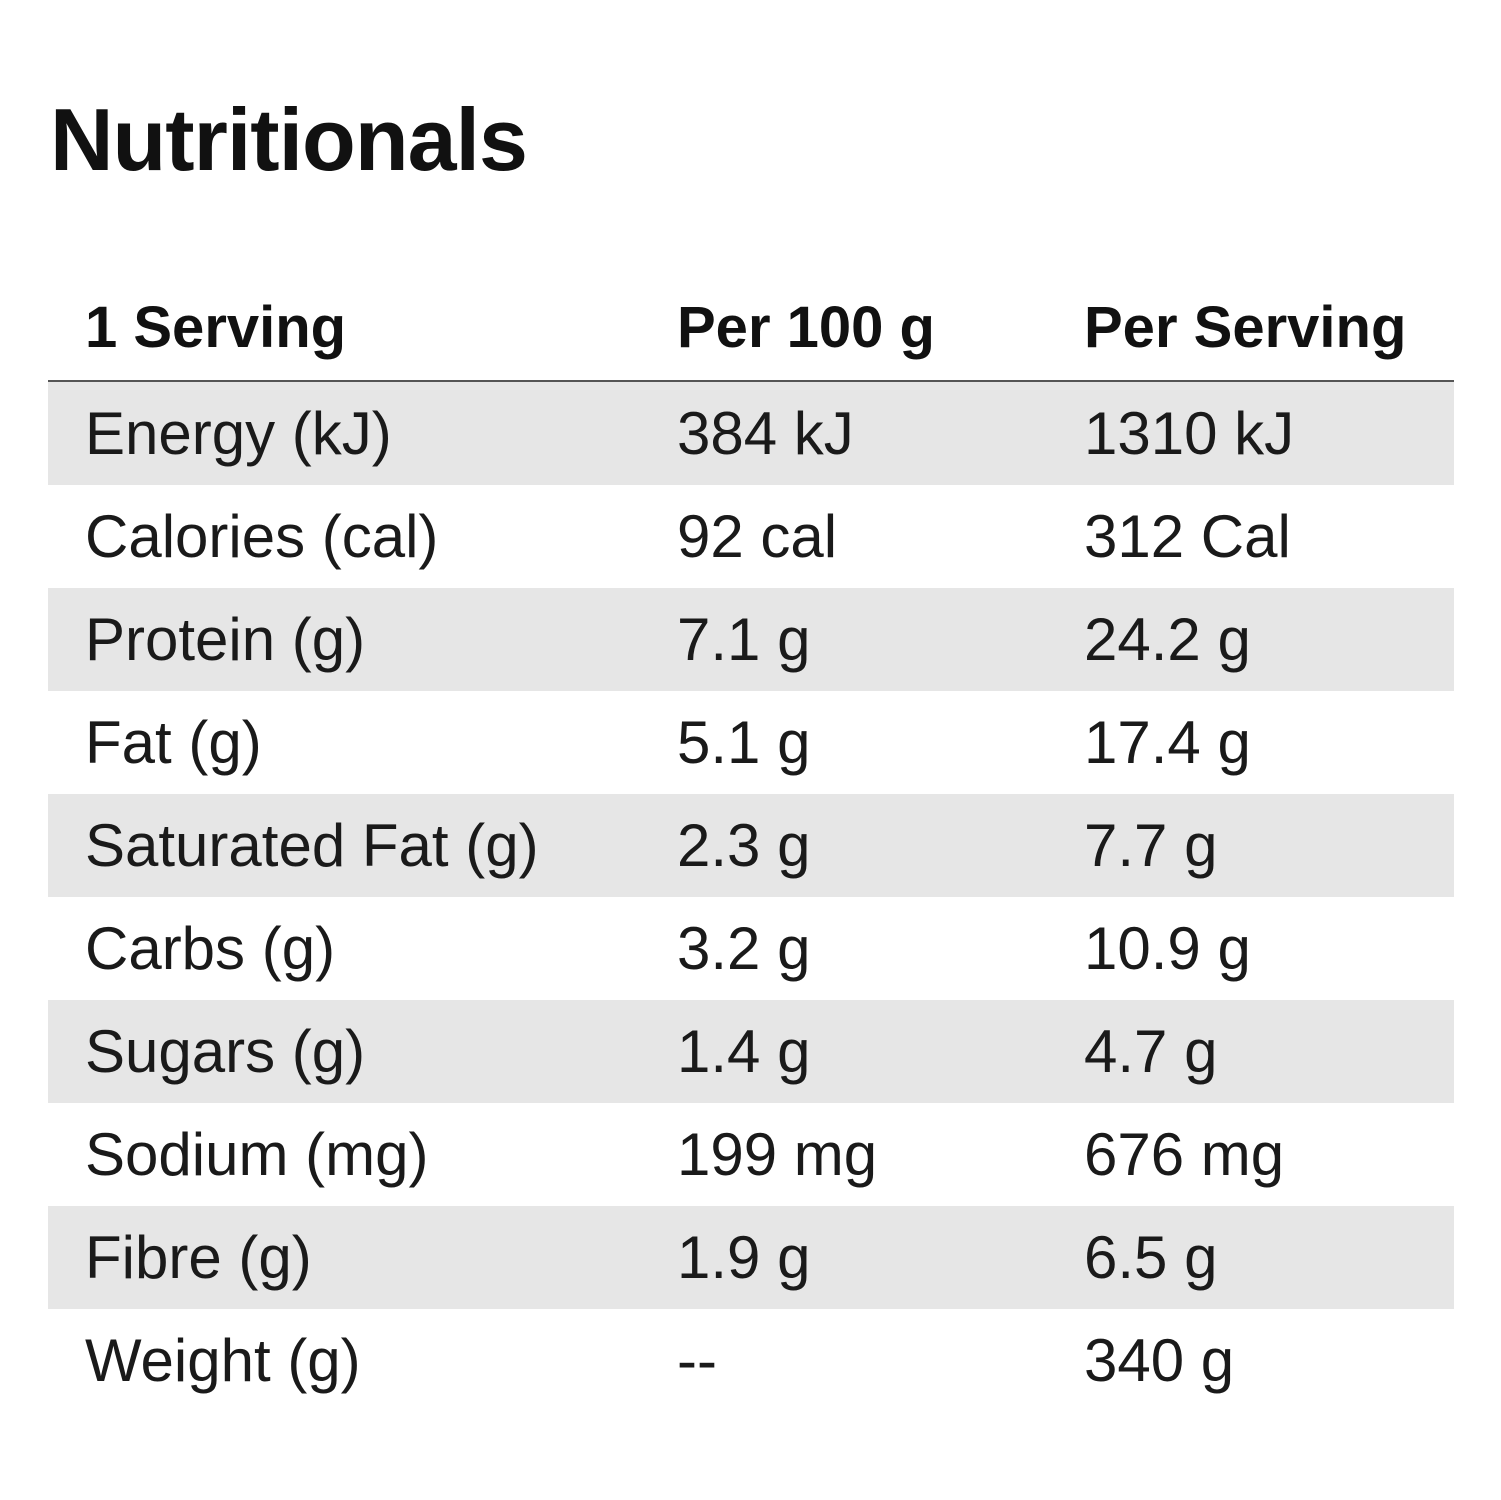 This screenshot has height=1500, width=1501. Describe the element at coordinates (173, 742) in the screenshot. I see `row-label: Fat (g)` at that location.